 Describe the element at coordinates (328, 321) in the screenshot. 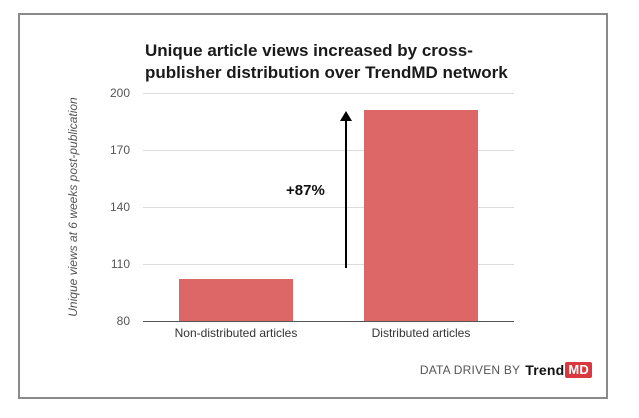

I see `x-axis` at that location.